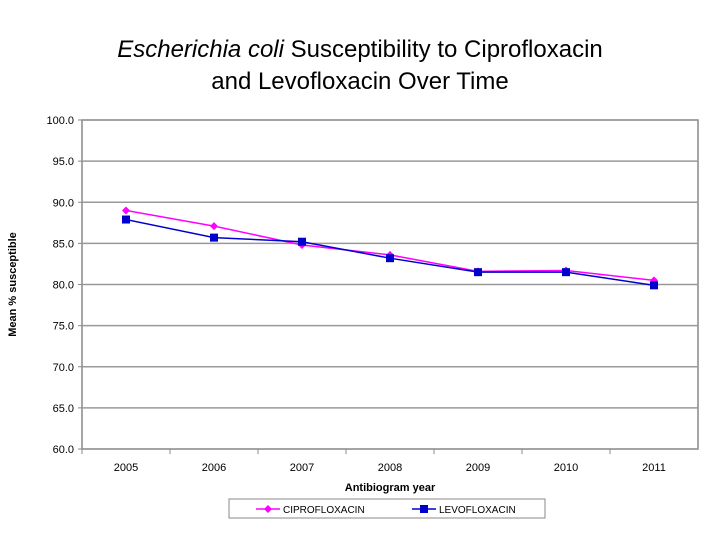 This screenshot has height=540, width=720. What do you see at coordinates (63, 244) in the screenshot?
I see `y-tick-label: 85.0` at bounding box center [63, 244].